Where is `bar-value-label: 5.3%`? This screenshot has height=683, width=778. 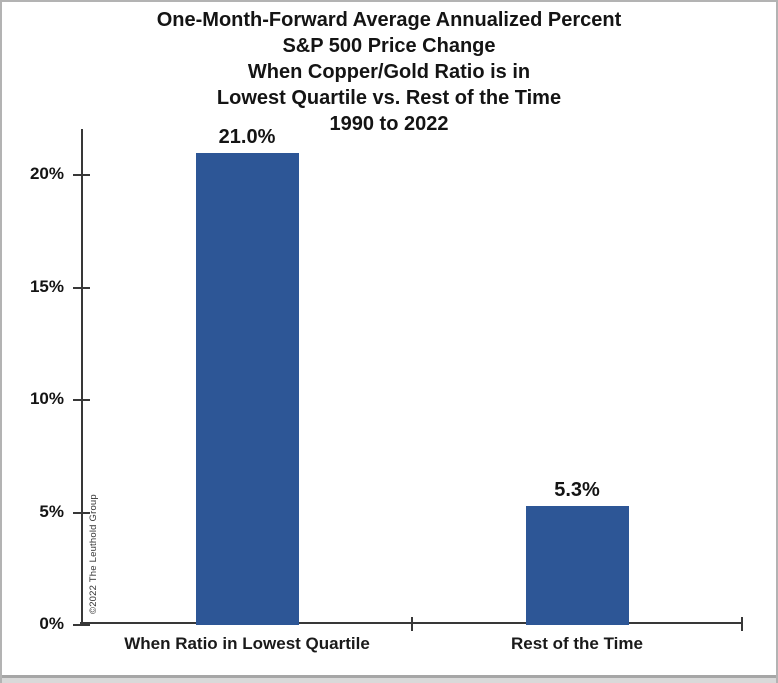 bar-value-label: 5.3% is located at coordinates (577, 489).